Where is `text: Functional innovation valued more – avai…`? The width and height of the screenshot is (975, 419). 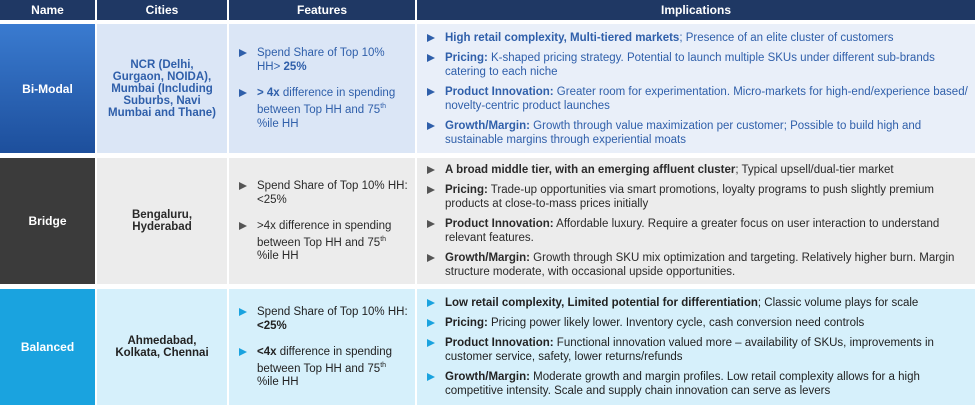
text: Functional innovation valued more – avai… is located at coordinates (689, 350).